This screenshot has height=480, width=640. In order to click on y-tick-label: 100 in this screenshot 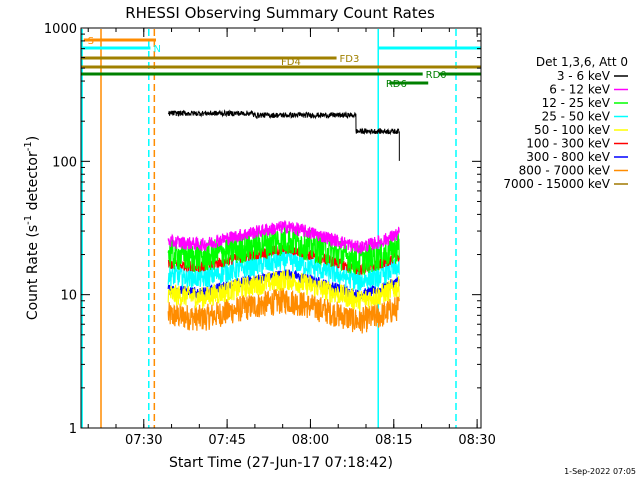, I will do `click(64, 162)`.